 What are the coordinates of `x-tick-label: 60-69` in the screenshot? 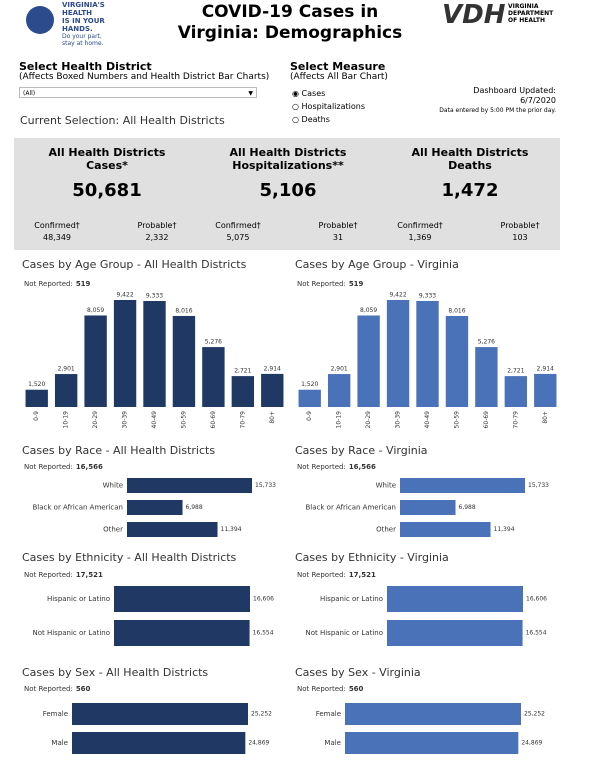 It's located at (486, 420).